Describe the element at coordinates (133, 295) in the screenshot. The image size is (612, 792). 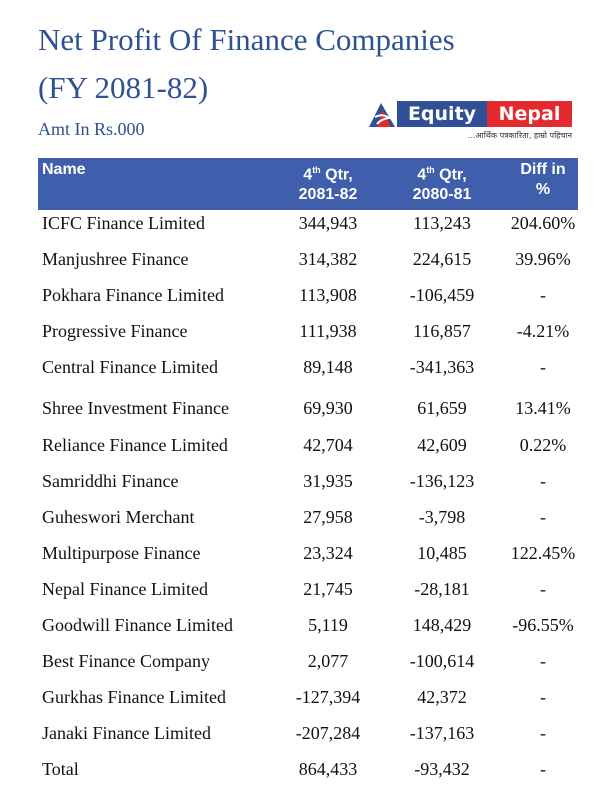
I see `company-name: Pokhara Finance Limited` at that location.